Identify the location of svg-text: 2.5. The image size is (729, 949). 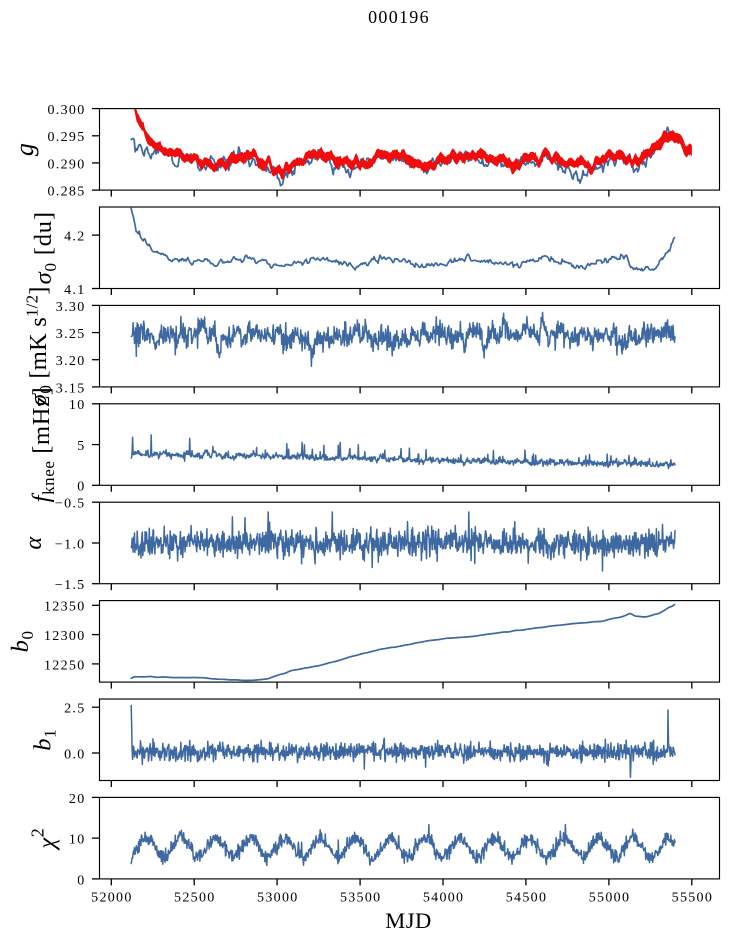
(74, 709).